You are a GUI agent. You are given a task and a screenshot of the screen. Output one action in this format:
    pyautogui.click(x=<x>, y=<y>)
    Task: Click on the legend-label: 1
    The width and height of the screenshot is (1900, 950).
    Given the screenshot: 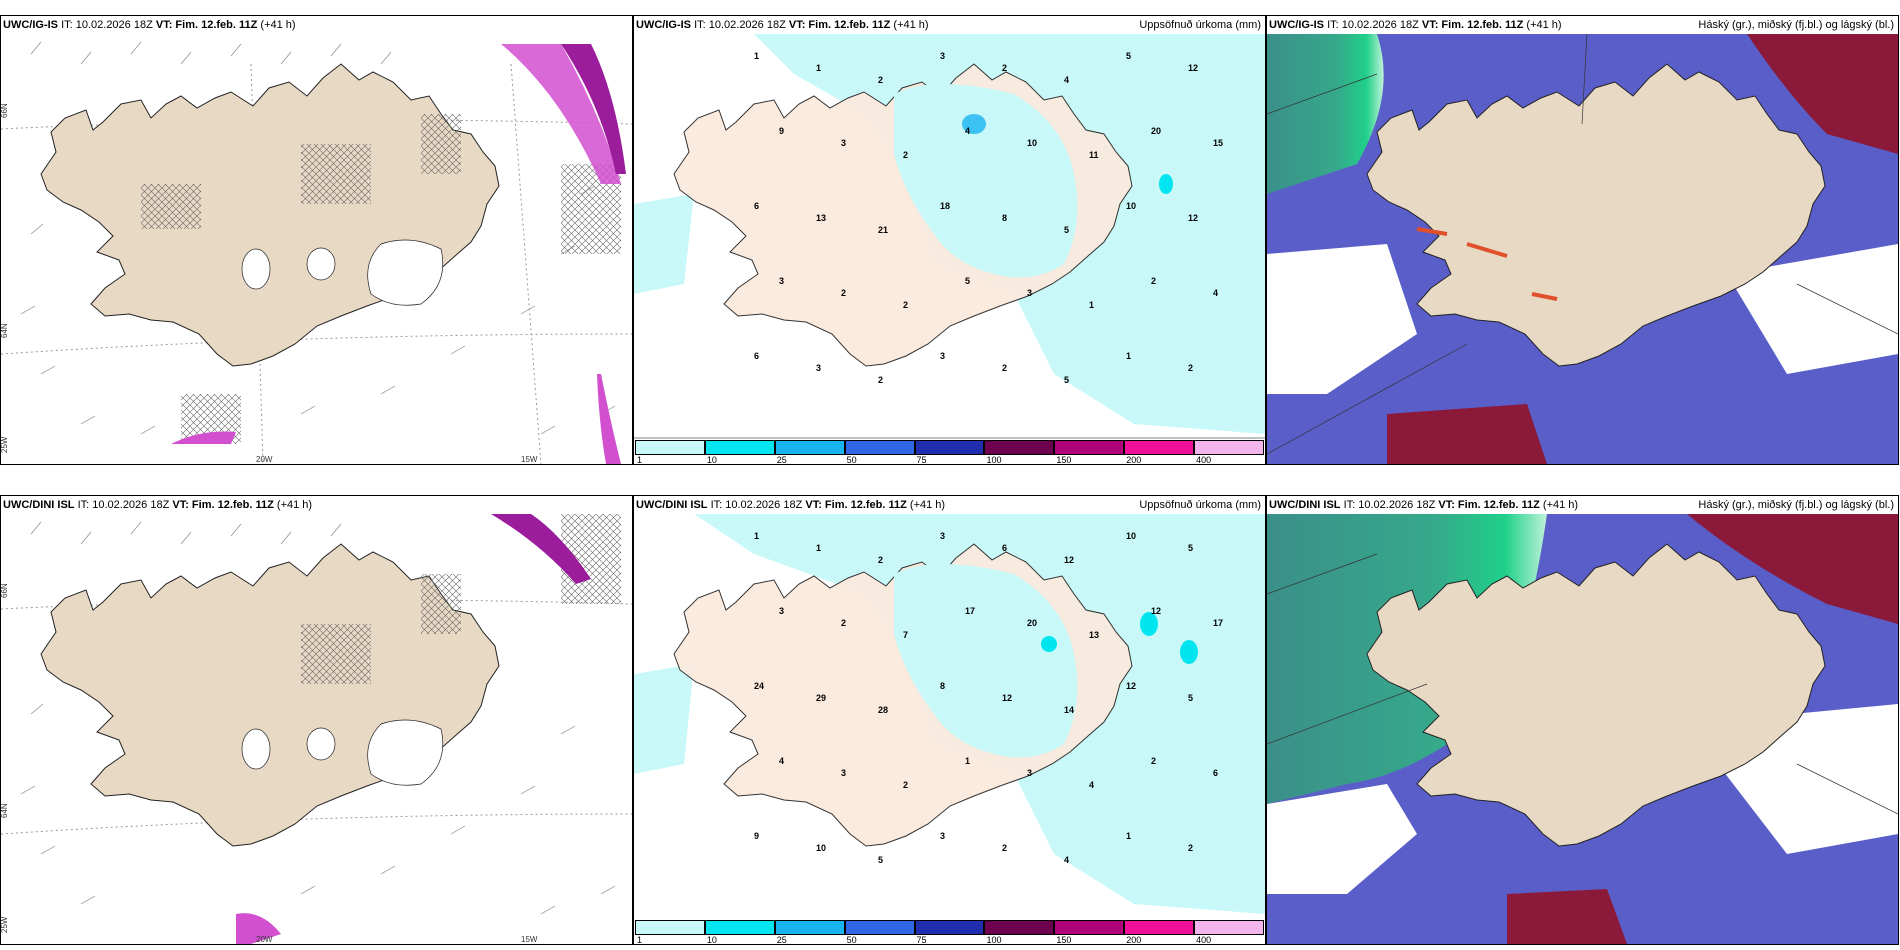 What is the action you would take?
    pyautogui.click(x=640, y=460)
    